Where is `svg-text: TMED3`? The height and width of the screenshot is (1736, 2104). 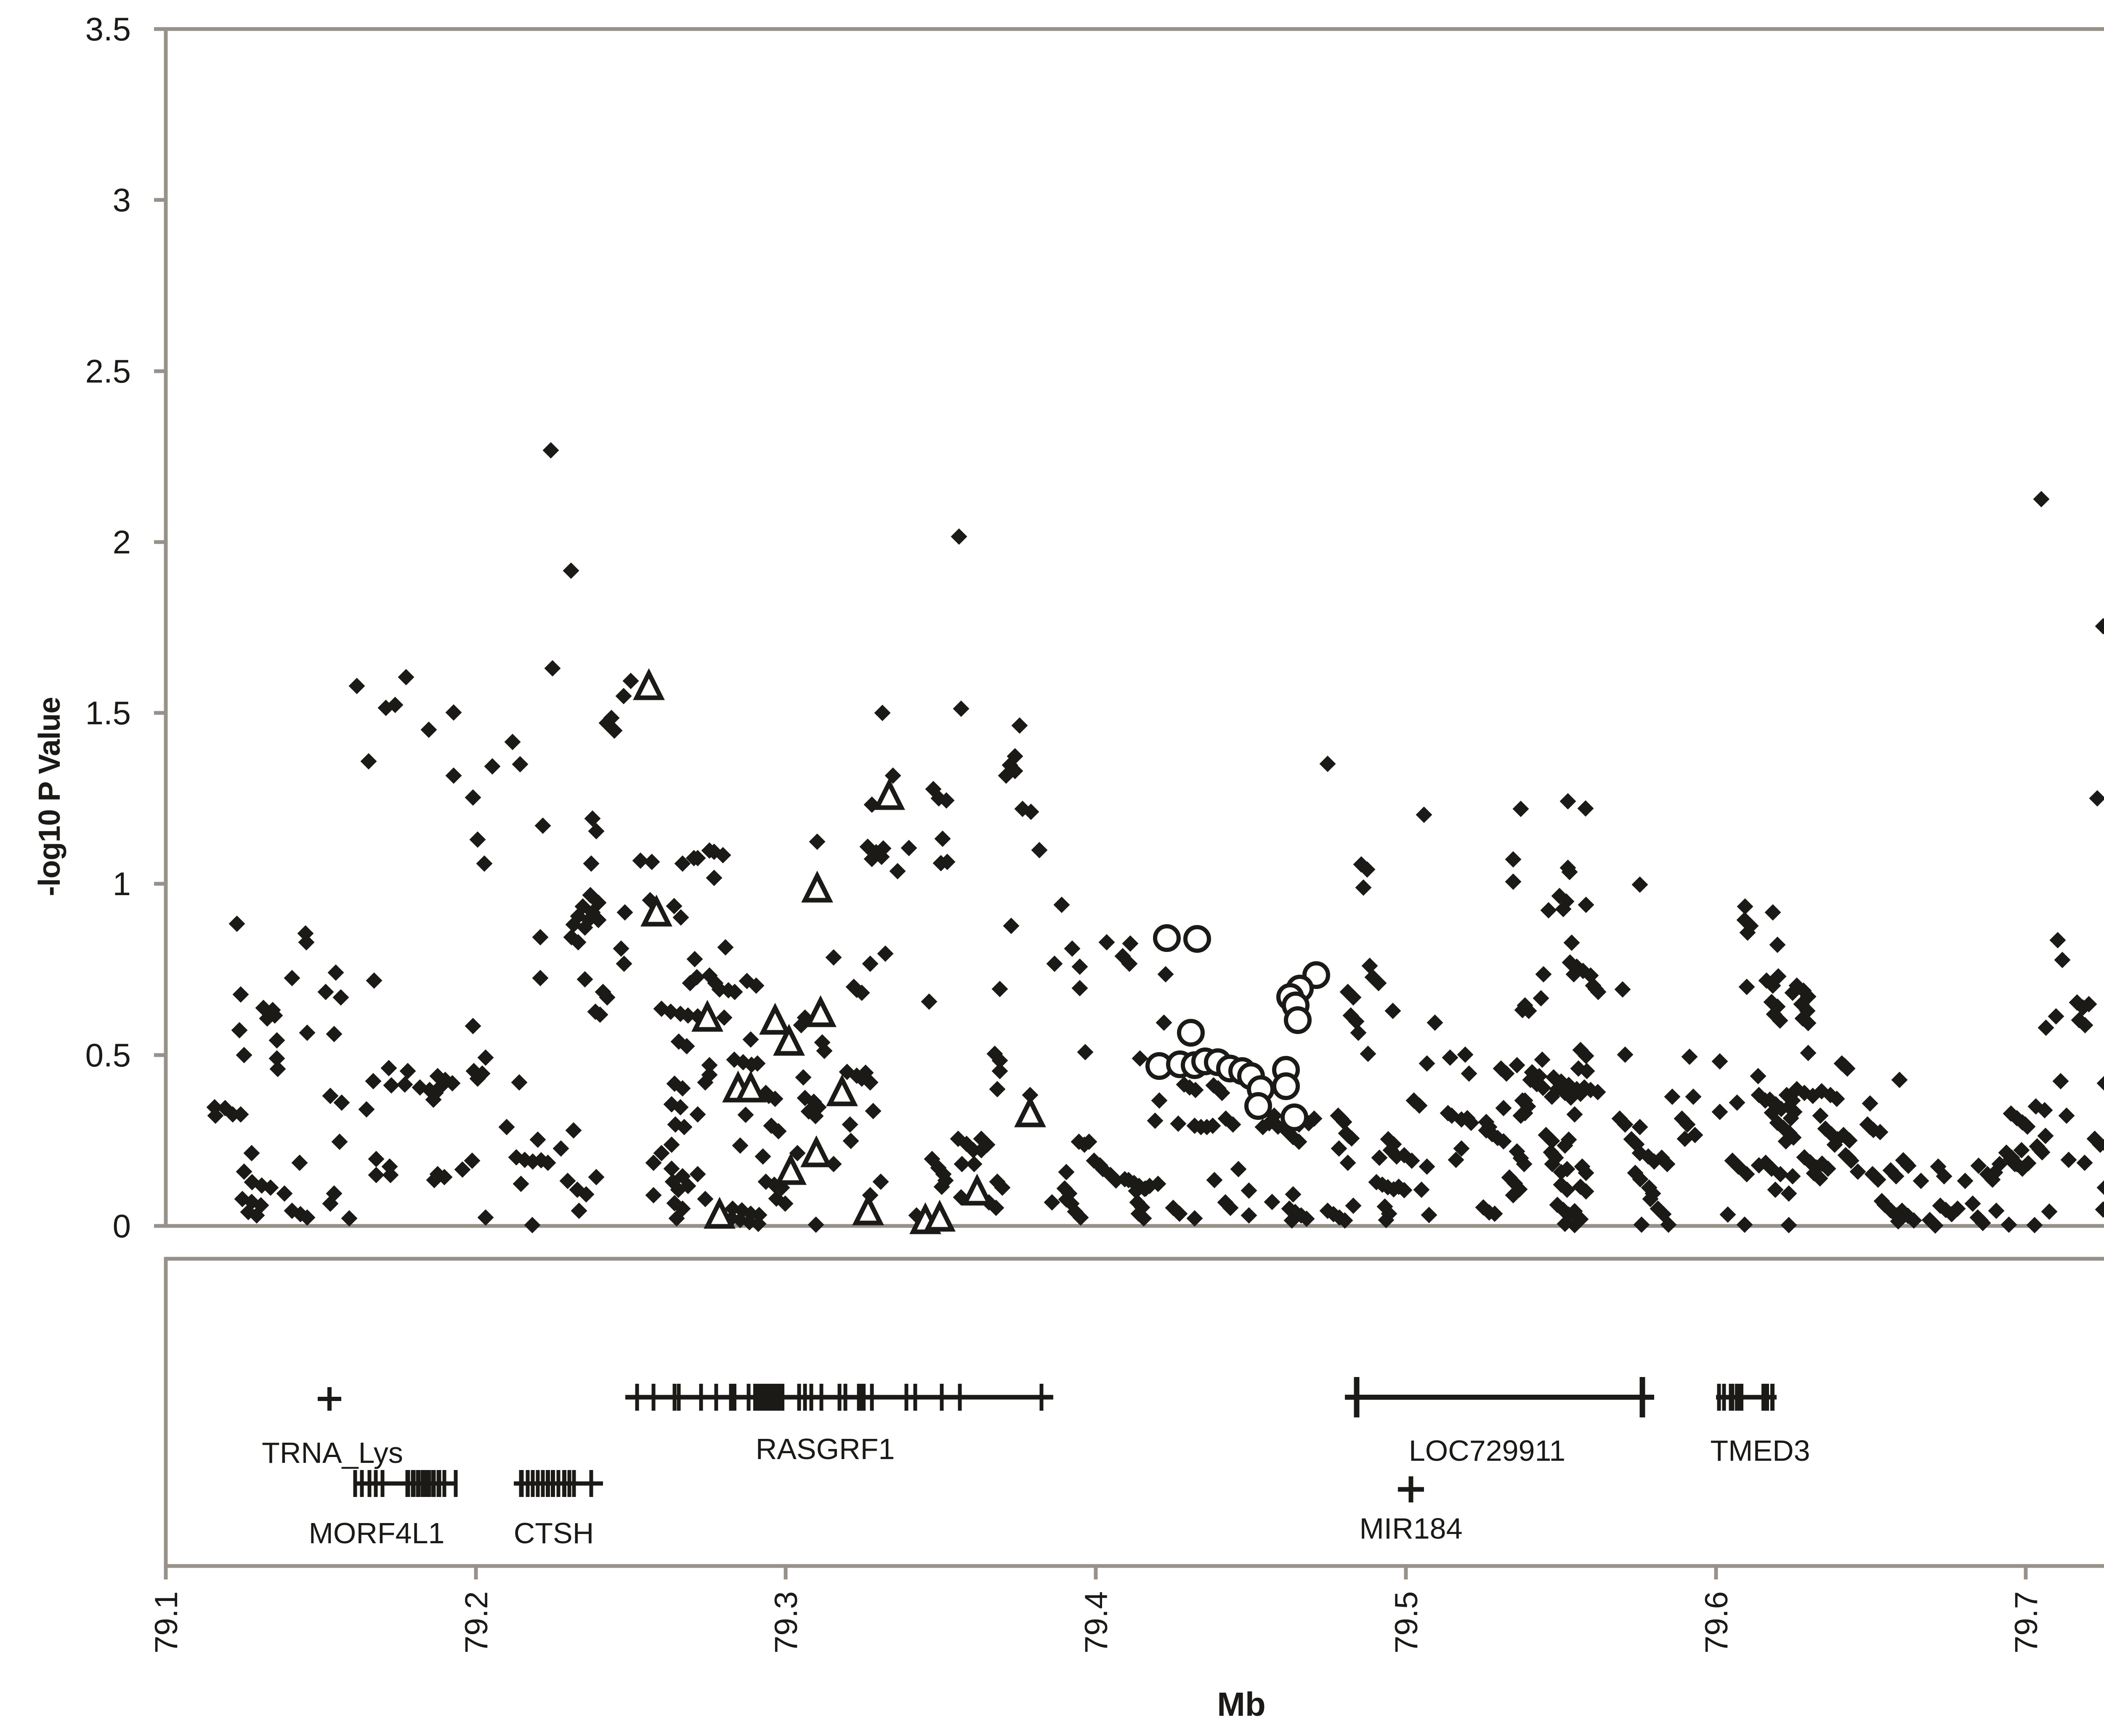 svg-text: TMED3 is located at coordinates (1760, 1450).